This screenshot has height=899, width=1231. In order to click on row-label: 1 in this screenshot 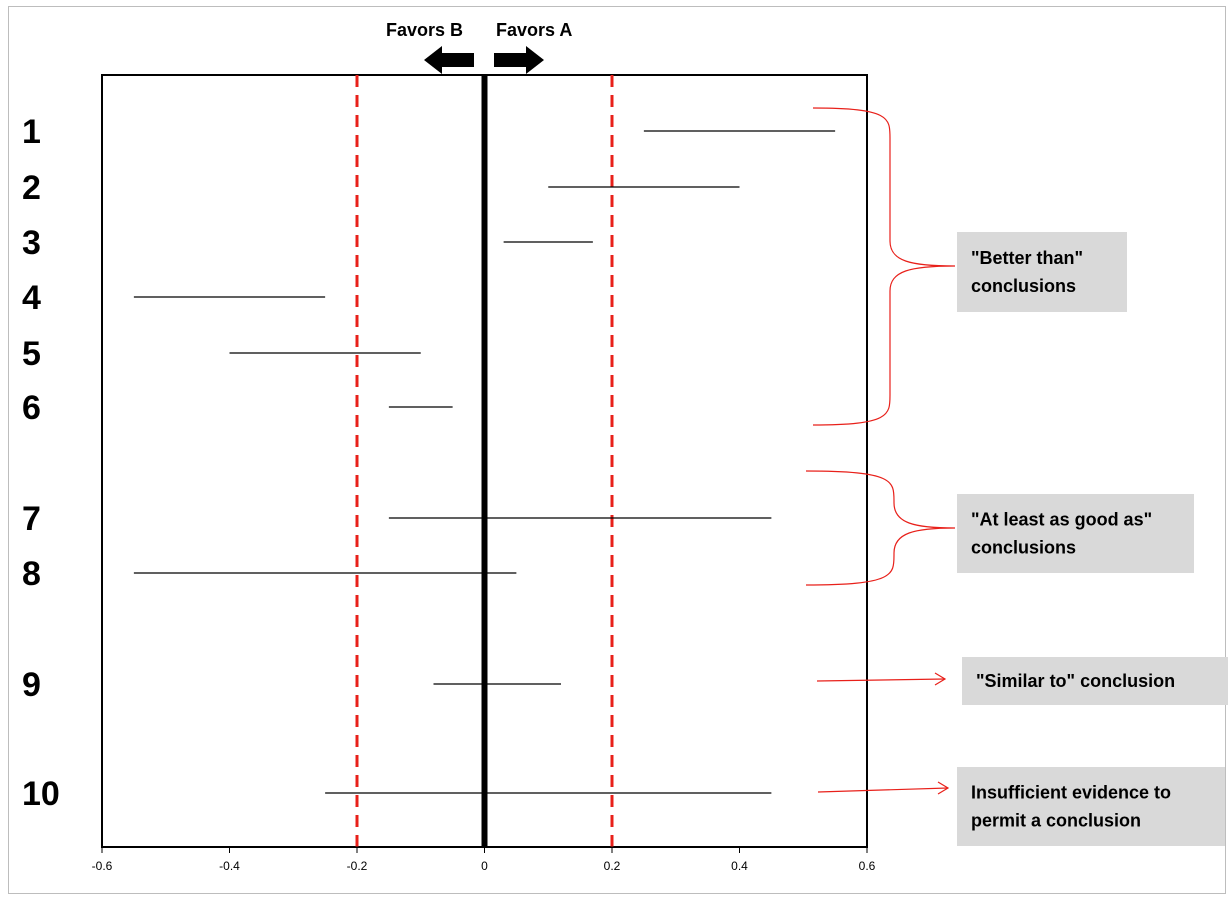, I will do `click(31, 132)`.